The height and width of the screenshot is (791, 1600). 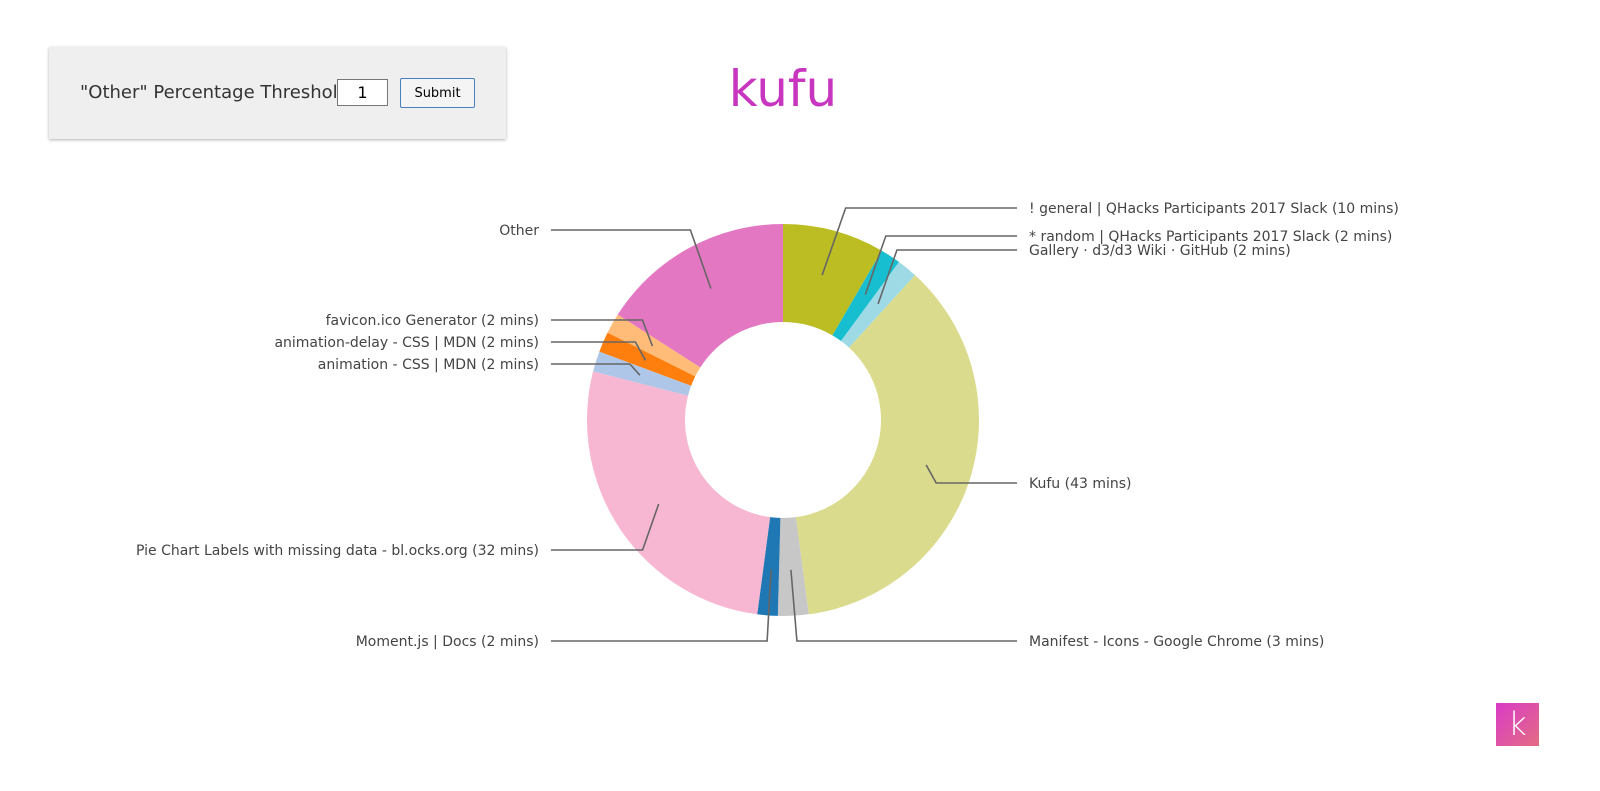 What do you see at coordinates (1517, 724) in the screenshot?
I see `logo-badge: k` at bounding box center [1517, 724].